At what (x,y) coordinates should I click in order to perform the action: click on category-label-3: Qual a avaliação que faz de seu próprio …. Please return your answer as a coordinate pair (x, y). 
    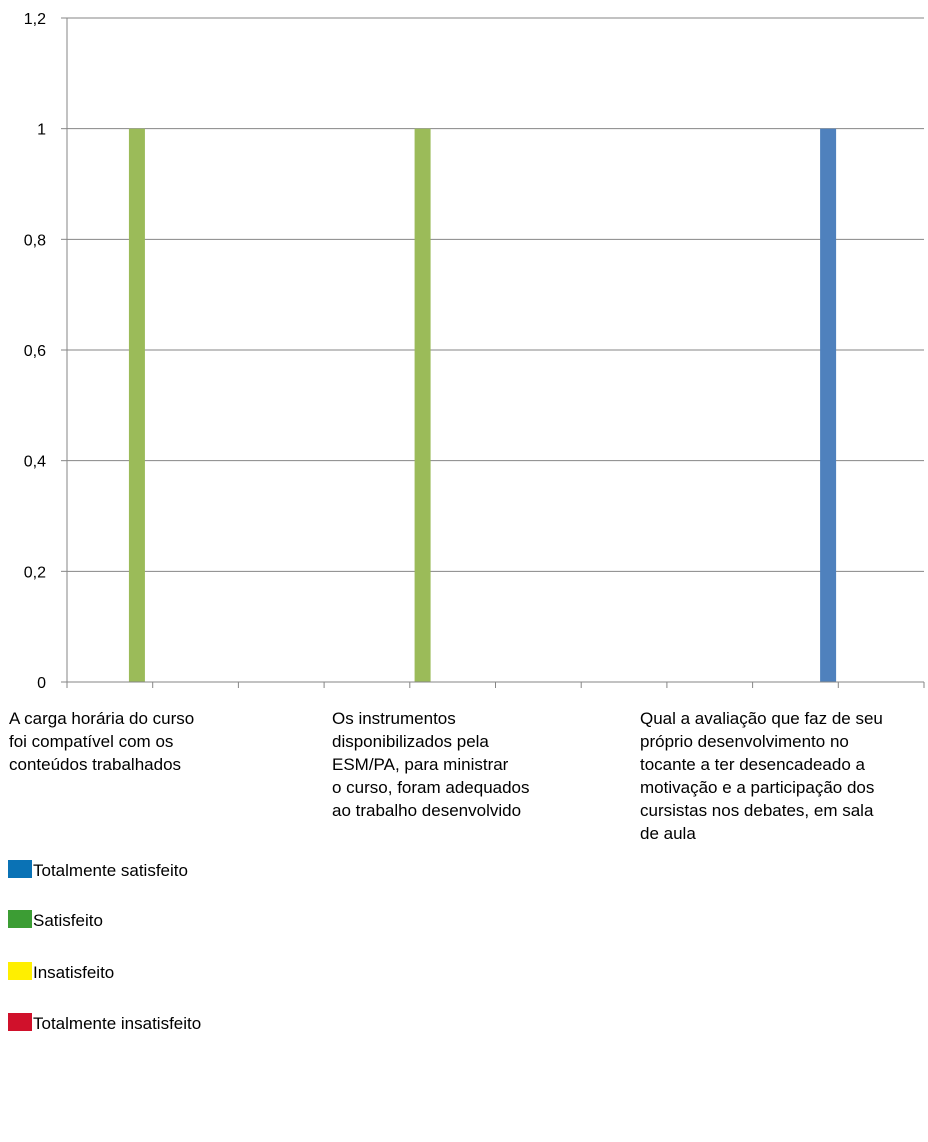
    Looking at the image, I should click on (761, 776).